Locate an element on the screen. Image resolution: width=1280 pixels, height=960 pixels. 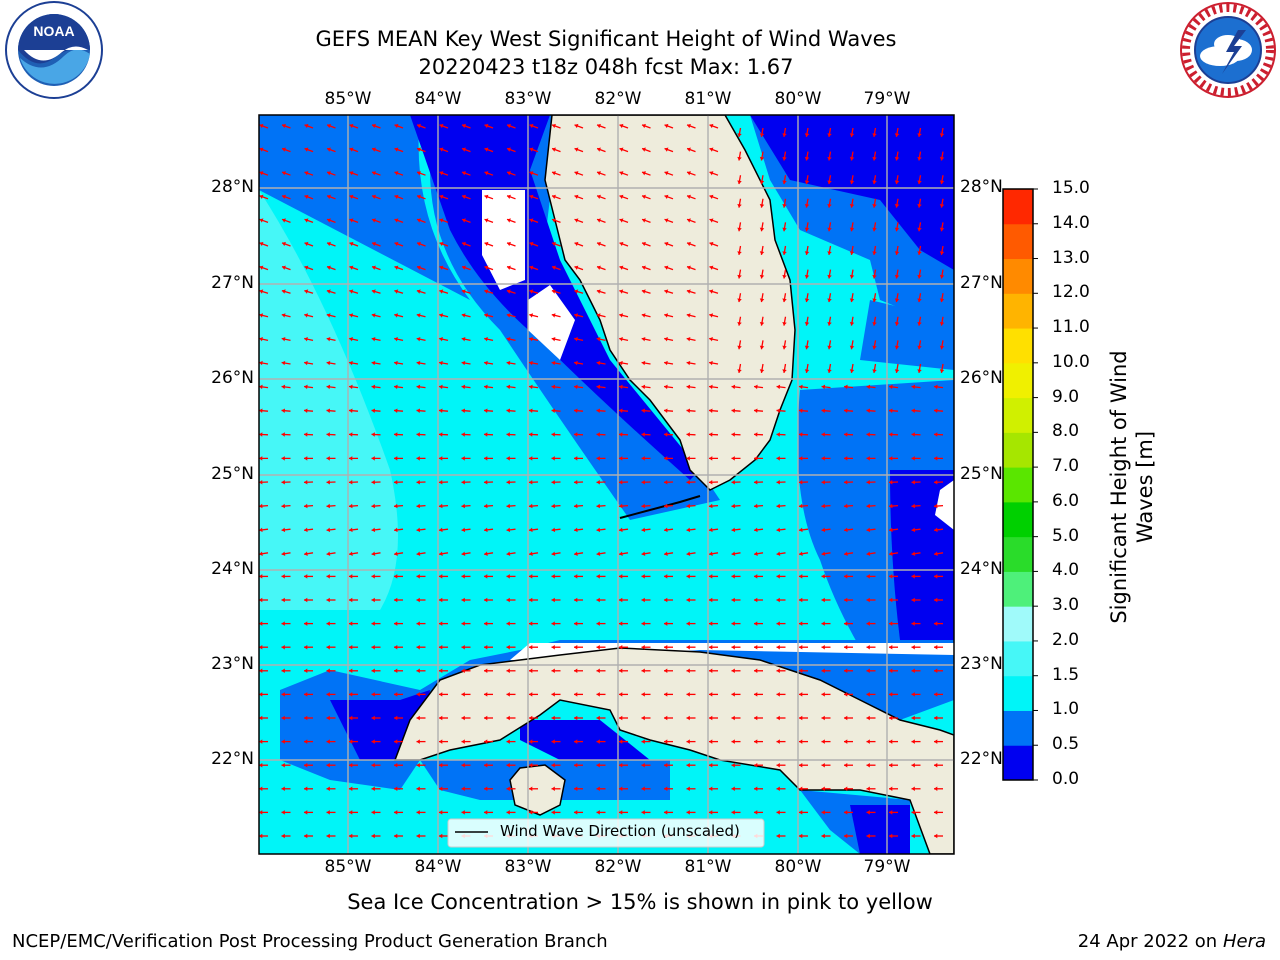
lat-tick-right: 23°N is located at coordinates (981, 664).